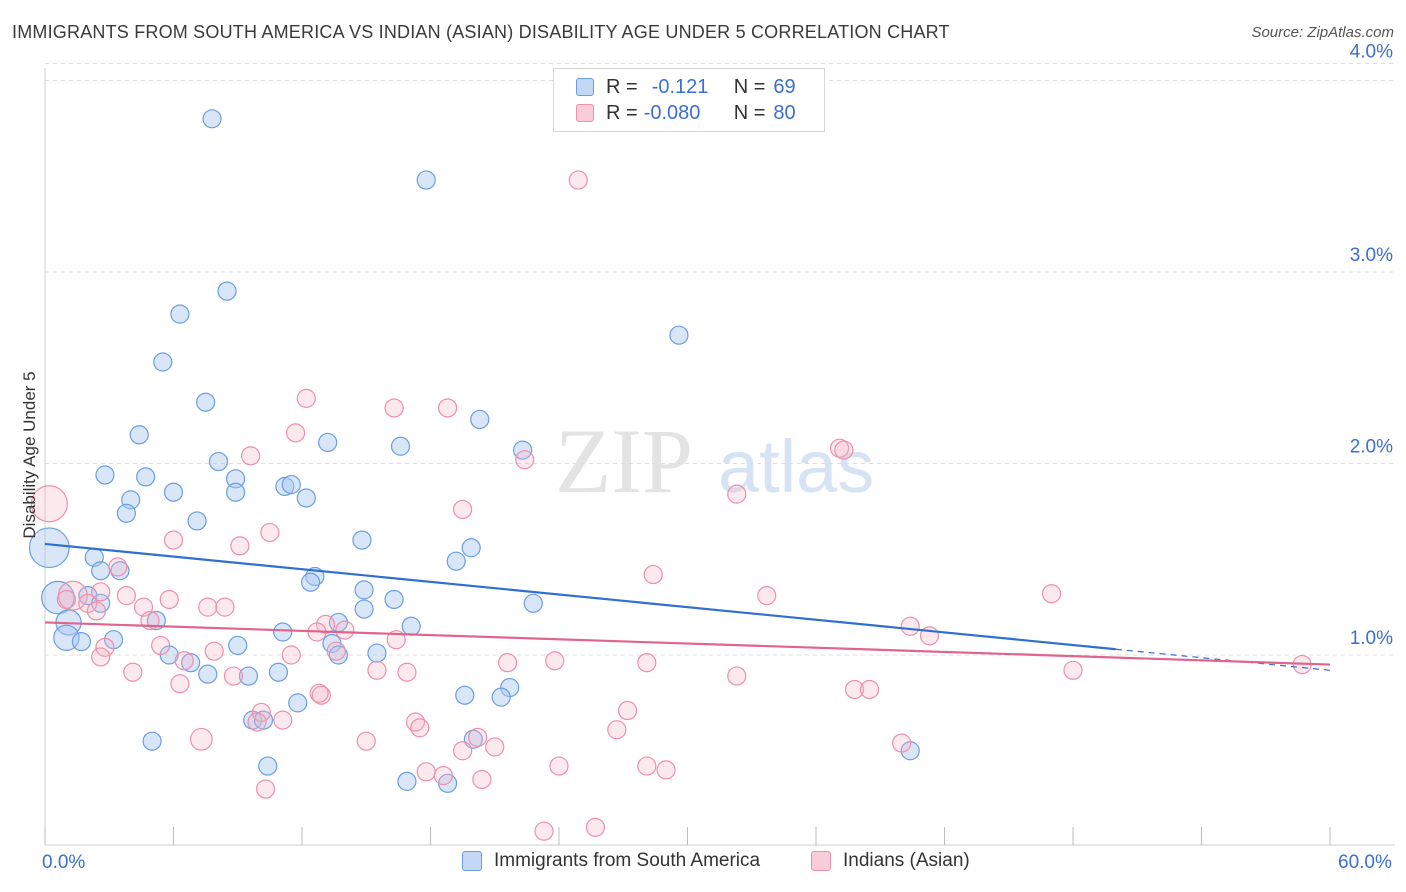 Image resolution: width=1406 pixels, height=892 pixels. Describe the element at coordinates (64, 862) in the screenshot. I see `x-axis-min-label: 0.0%` at that location.